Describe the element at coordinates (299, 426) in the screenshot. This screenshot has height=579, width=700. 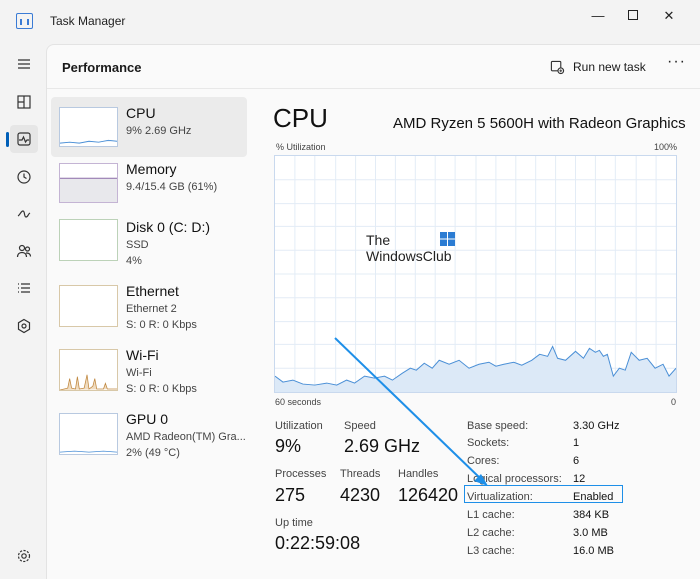
I see `utilization-label: Utilization` at that location.